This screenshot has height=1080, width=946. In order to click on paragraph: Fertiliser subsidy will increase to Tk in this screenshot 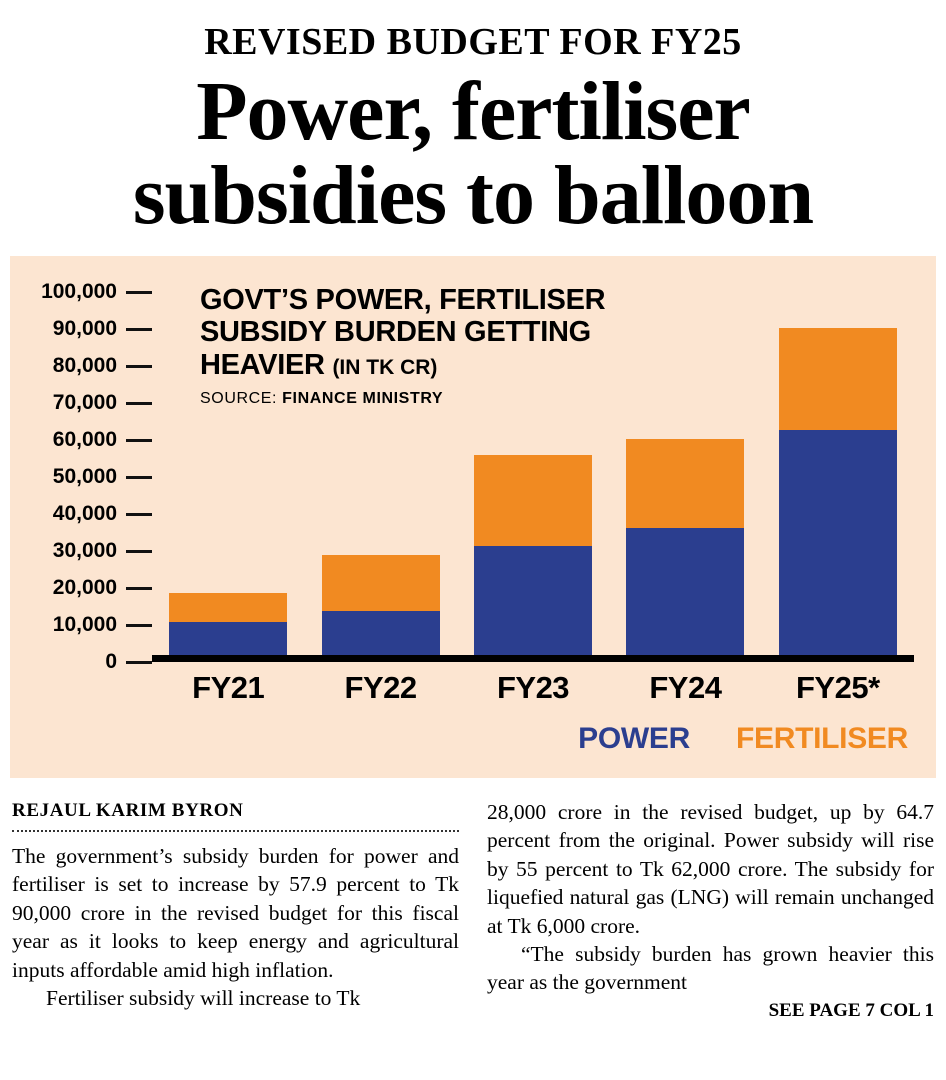, I will do `click(203, 997)`.